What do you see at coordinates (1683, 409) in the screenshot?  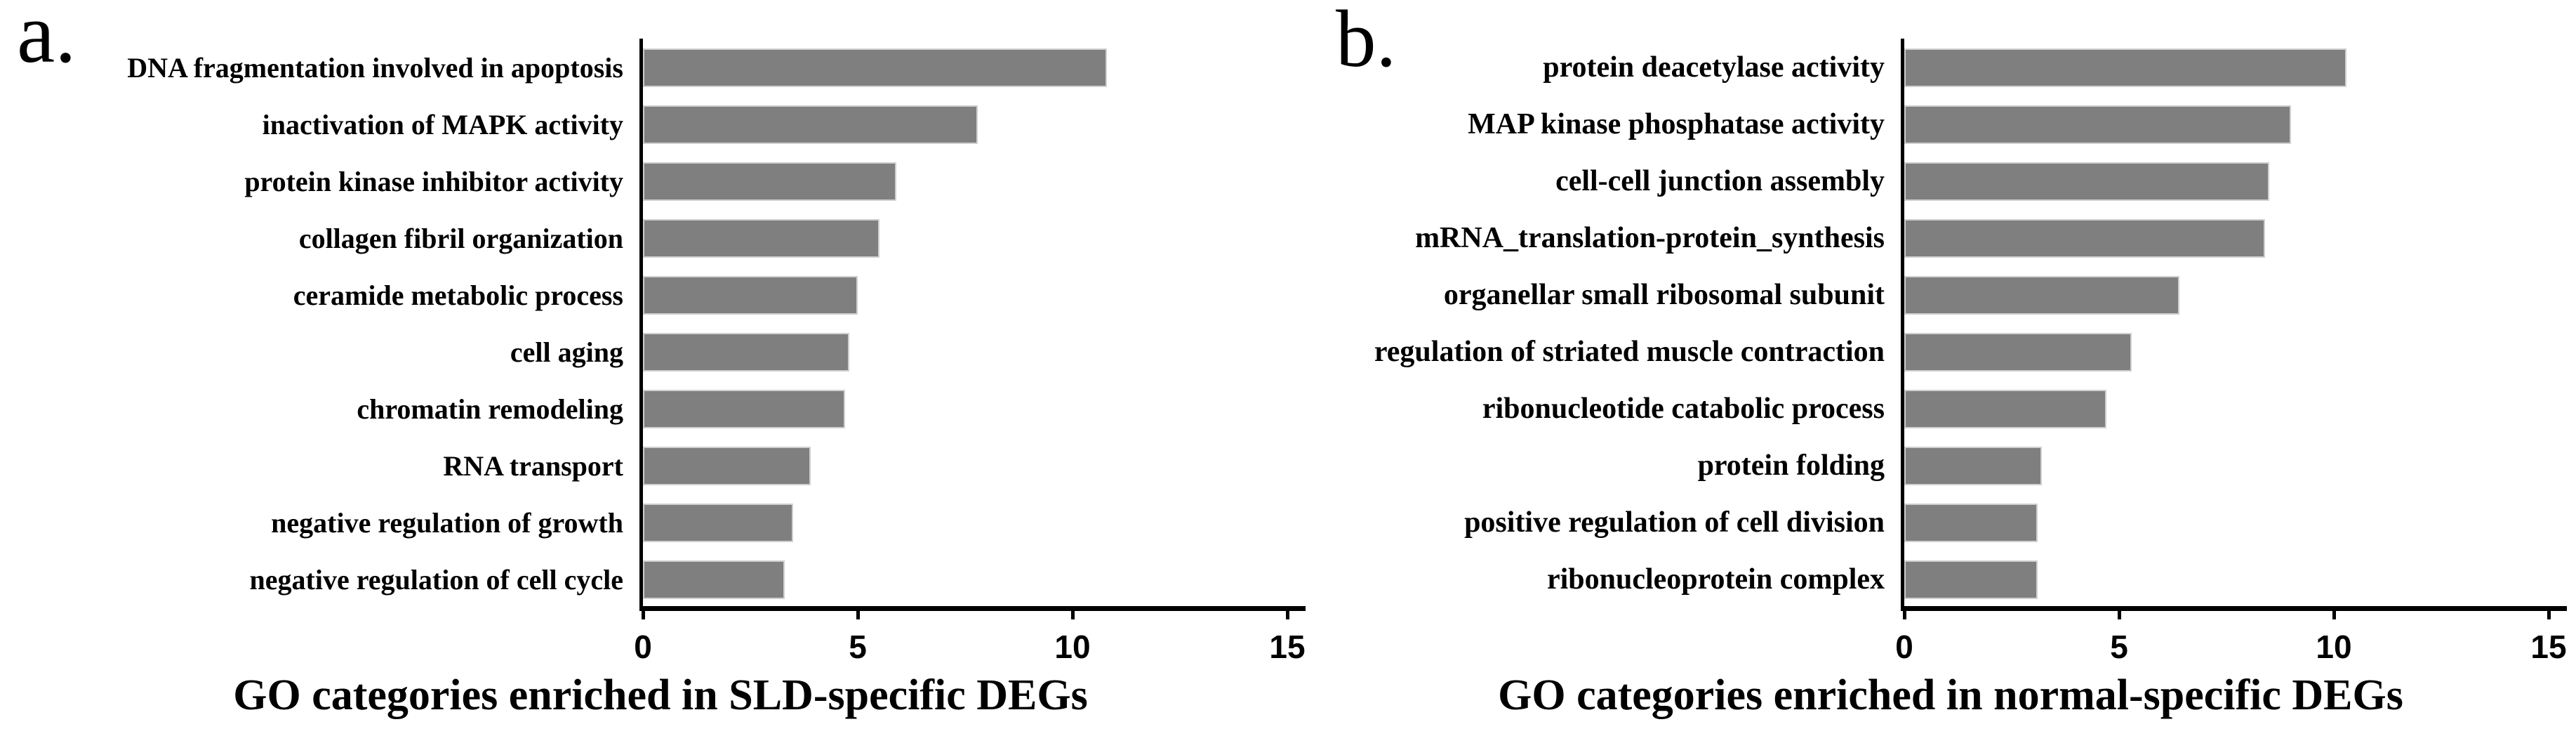 I see `panel-b-category-label: ribonucleotide catabolic process` at bounding box center [1683, 409].